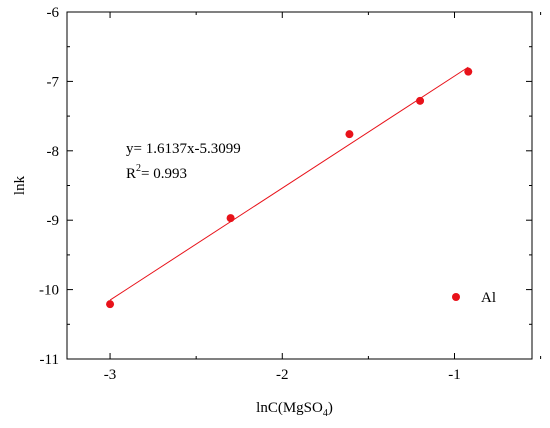 Image resolution: width=550 pixels, height=428 pixels. I want to click on r-squared-prefix: R, so click(131, 174).